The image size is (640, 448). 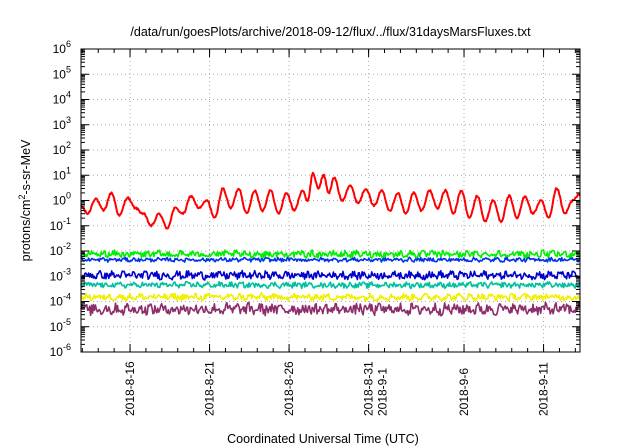 I want to click on y-tick-label: 10⁴, so click(x=62, y=98).